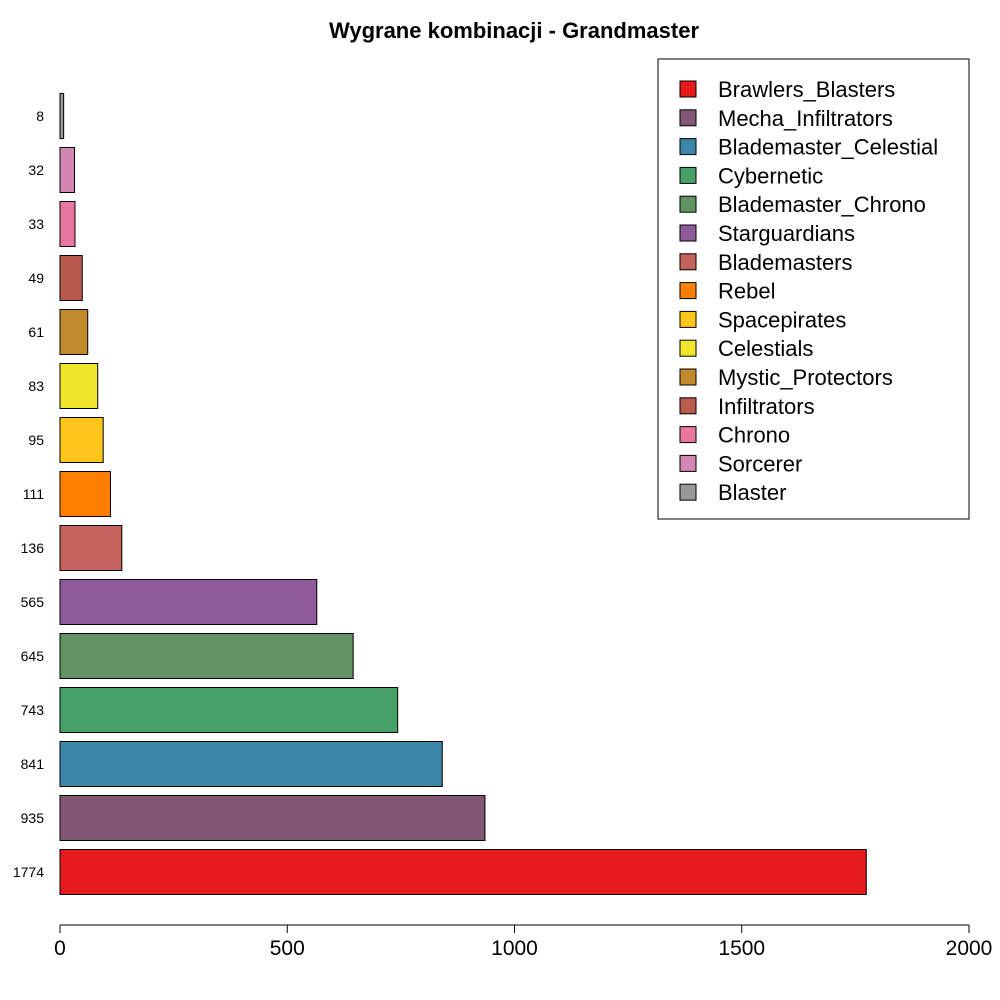 Image resolution: width=1000 pixels, height=1000 pixels. I want to click on bar-value-label: 136, so click(33, 548).